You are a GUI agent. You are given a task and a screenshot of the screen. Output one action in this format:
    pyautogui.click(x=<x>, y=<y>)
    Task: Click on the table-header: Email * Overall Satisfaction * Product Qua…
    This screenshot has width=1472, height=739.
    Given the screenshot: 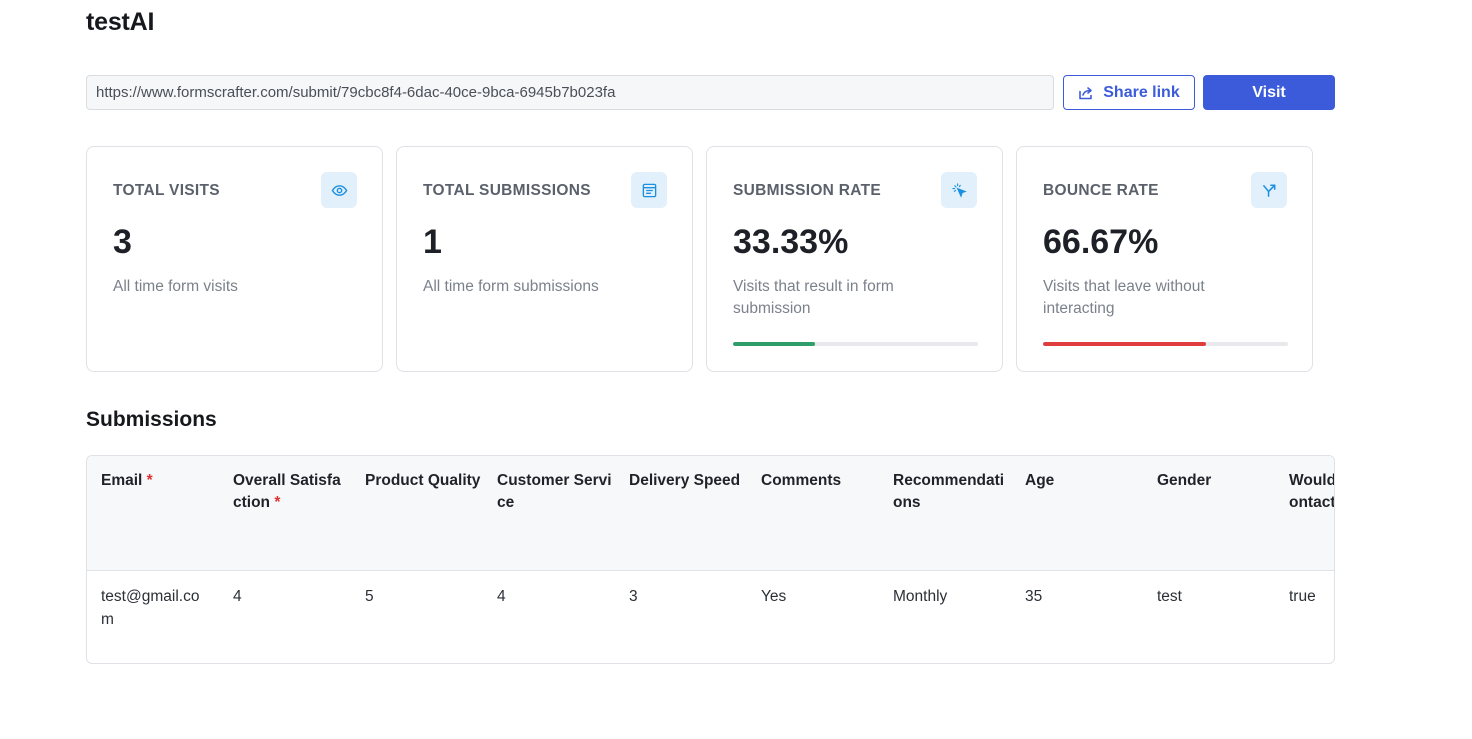 What is the action you would take?
    pyautogui.click(x=710, y=513)
    